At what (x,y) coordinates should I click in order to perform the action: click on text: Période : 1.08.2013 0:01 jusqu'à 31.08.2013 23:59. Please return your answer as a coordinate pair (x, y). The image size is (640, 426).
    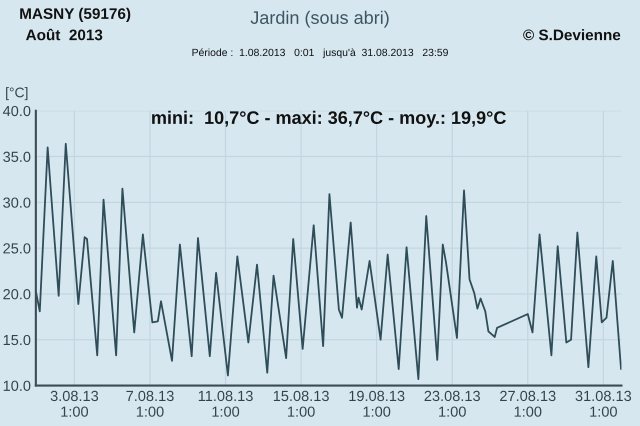
    Looking at the image, I should click on (320, 53).